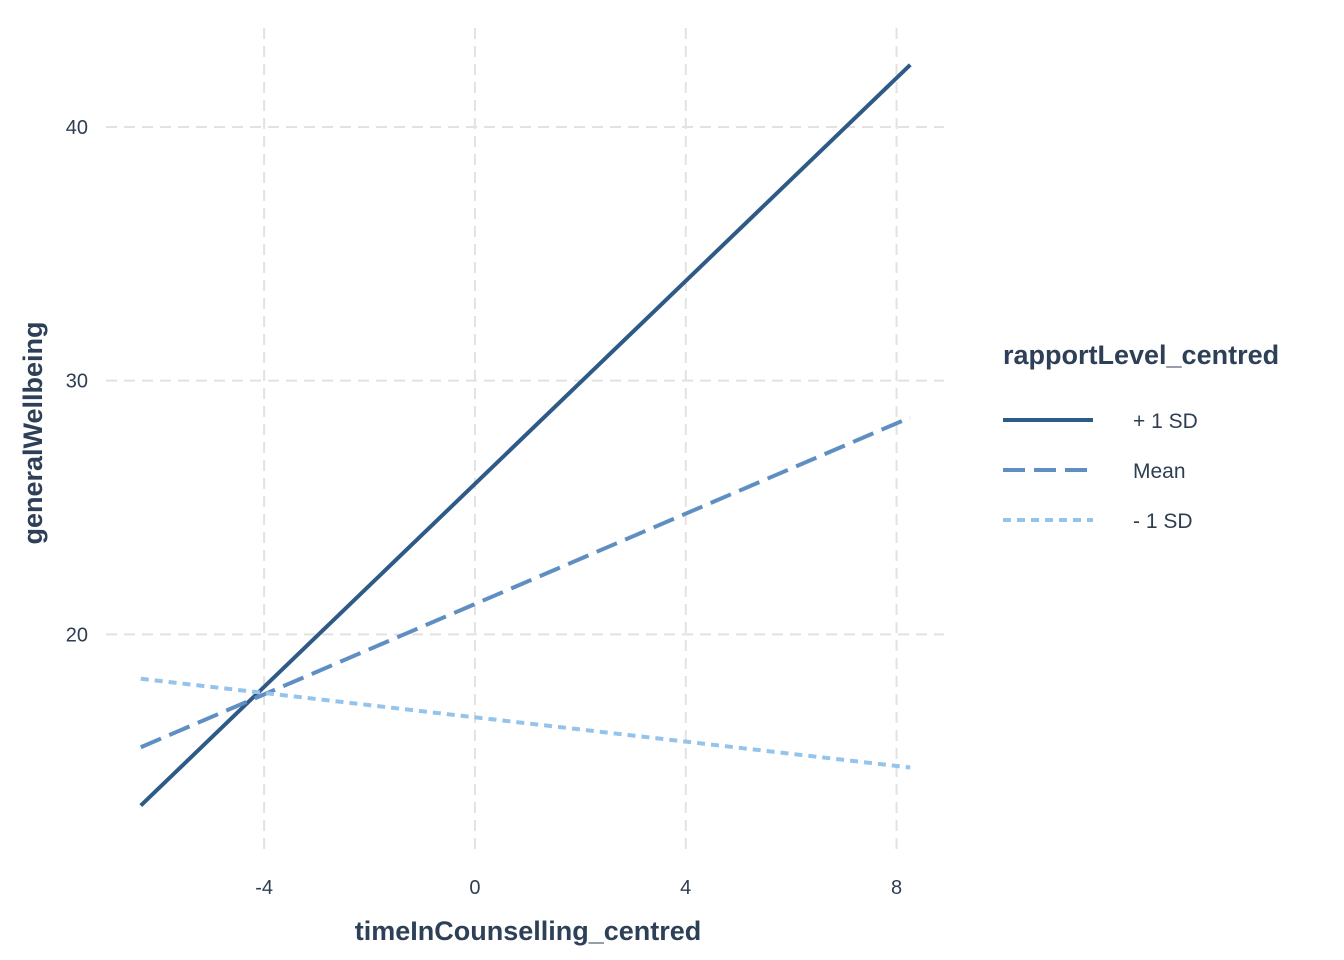 The image size is (1344, 960). What do you see at coordinates (685, 888) in the screenshot?
I see `x-tick-label: 4` at bounding box center [685, 888].